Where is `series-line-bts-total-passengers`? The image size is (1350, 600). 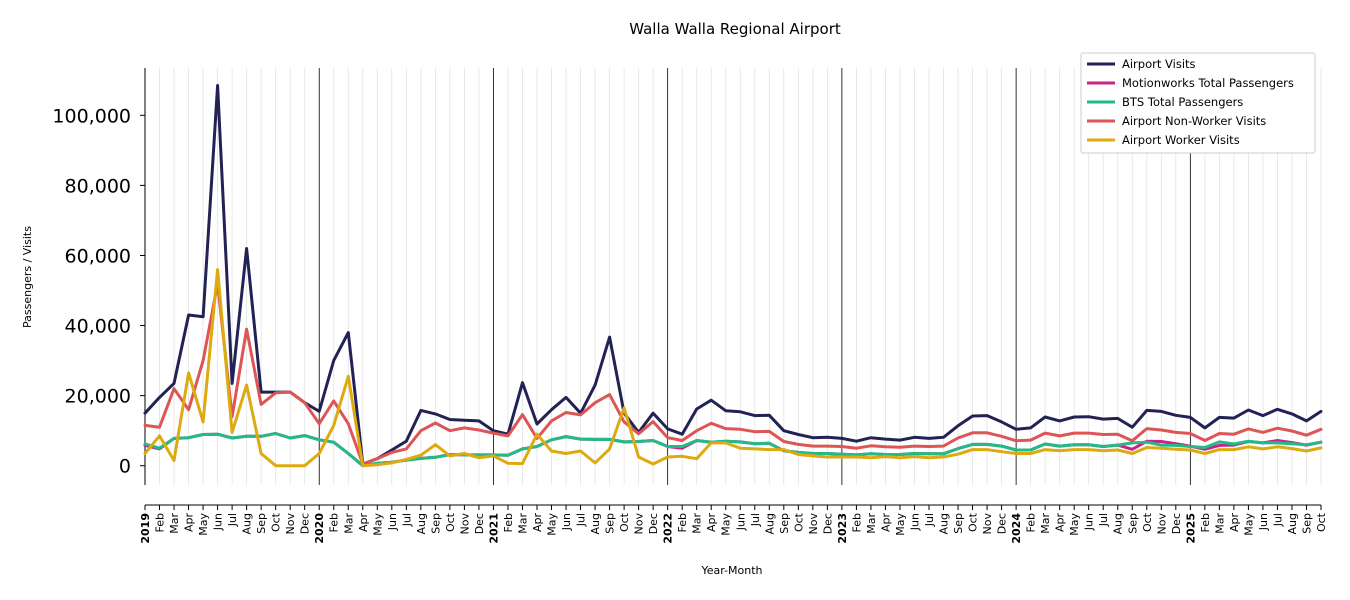
series-line-bts-total-passengers is located at coordinates (733, 450).